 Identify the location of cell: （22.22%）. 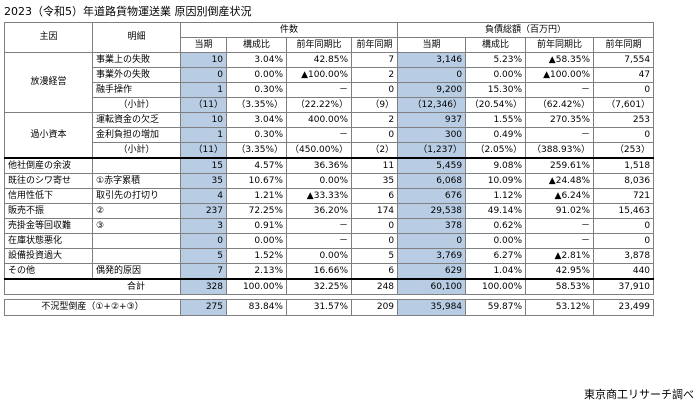
(319, 105).